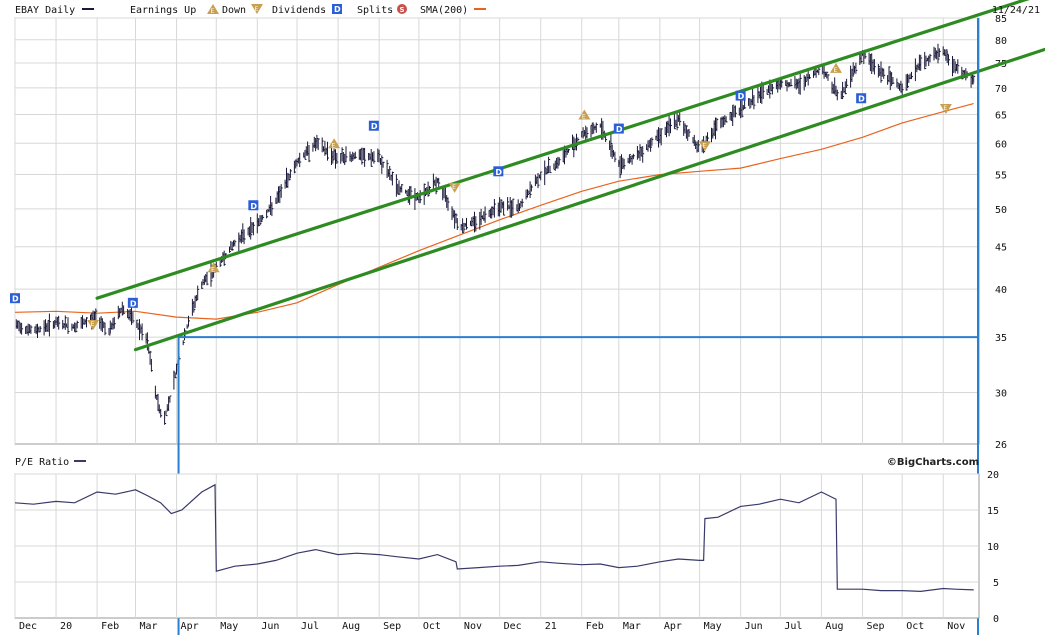 This screenshot has height=635, width=1045. Describe the element at coordinates (1016, 10) in the screenshot. I see `legend-date: 11/24/21` at that location.